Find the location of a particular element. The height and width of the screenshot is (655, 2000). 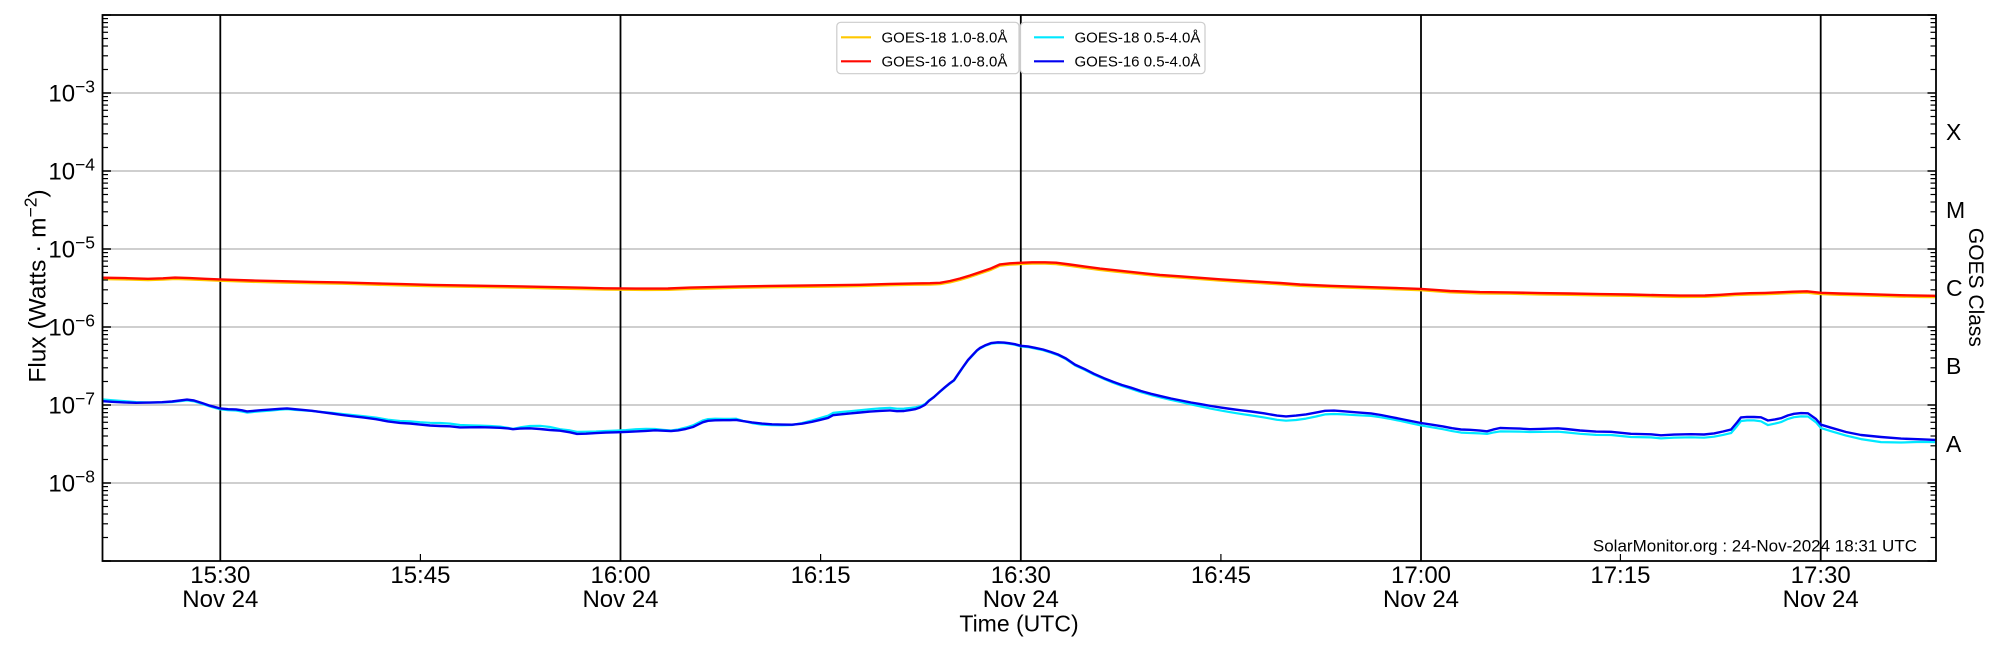

svg-text: GOES-18 1.0-8.0Å is located at coordinates (945, 38).